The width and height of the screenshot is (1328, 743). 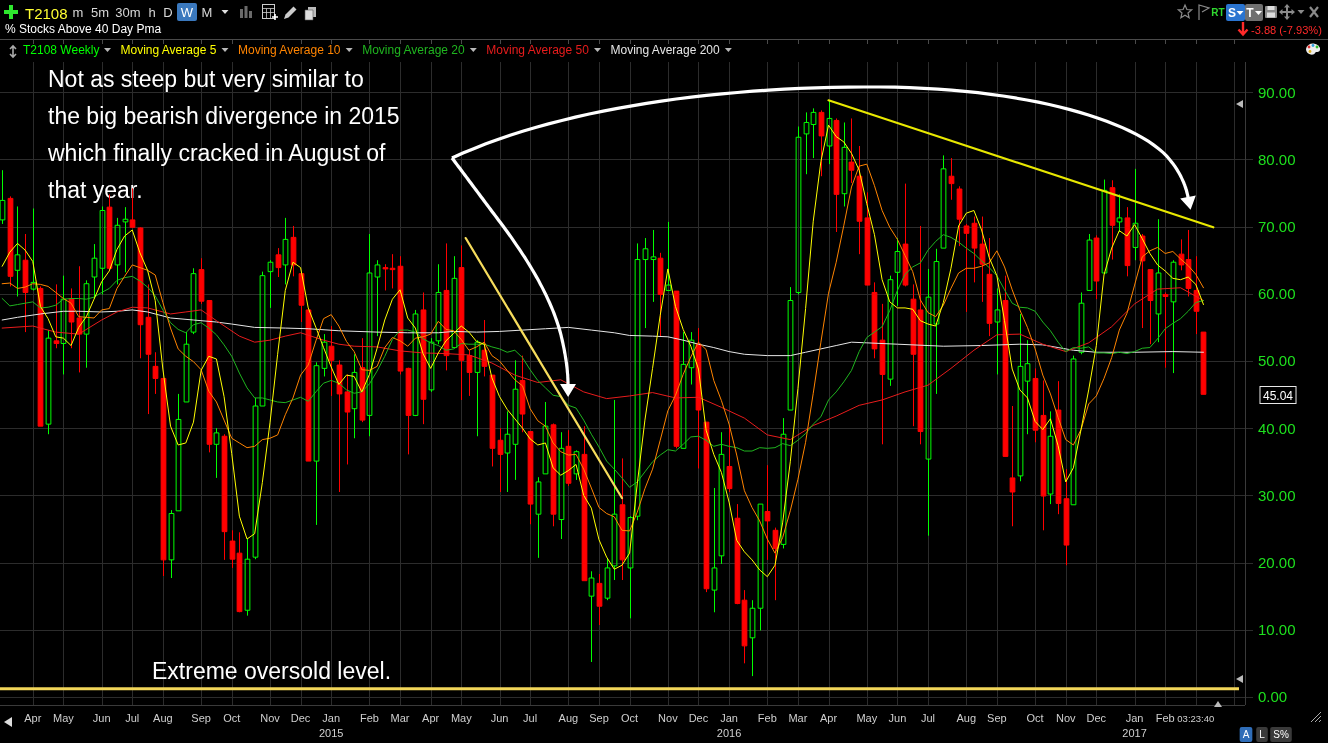 What do you see at coordinates (1096, 718) in the screenshot?
I see `x-tick-label: Dec` at bounding box center [1096, 718].